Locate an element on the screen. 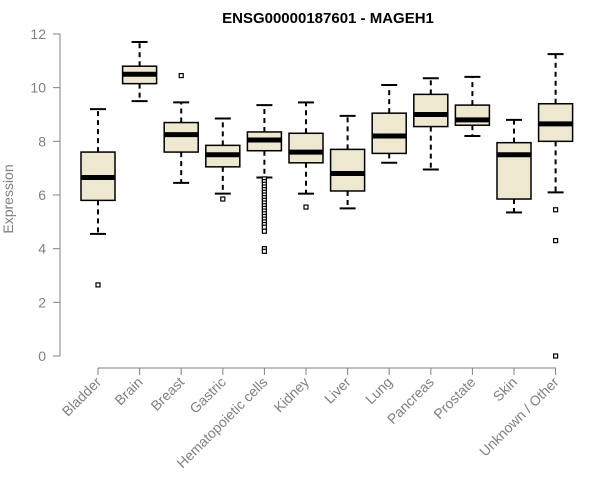 This screenshot has width=600, height=500. y-axis-label: Expression is located at coordinates (8, 198).